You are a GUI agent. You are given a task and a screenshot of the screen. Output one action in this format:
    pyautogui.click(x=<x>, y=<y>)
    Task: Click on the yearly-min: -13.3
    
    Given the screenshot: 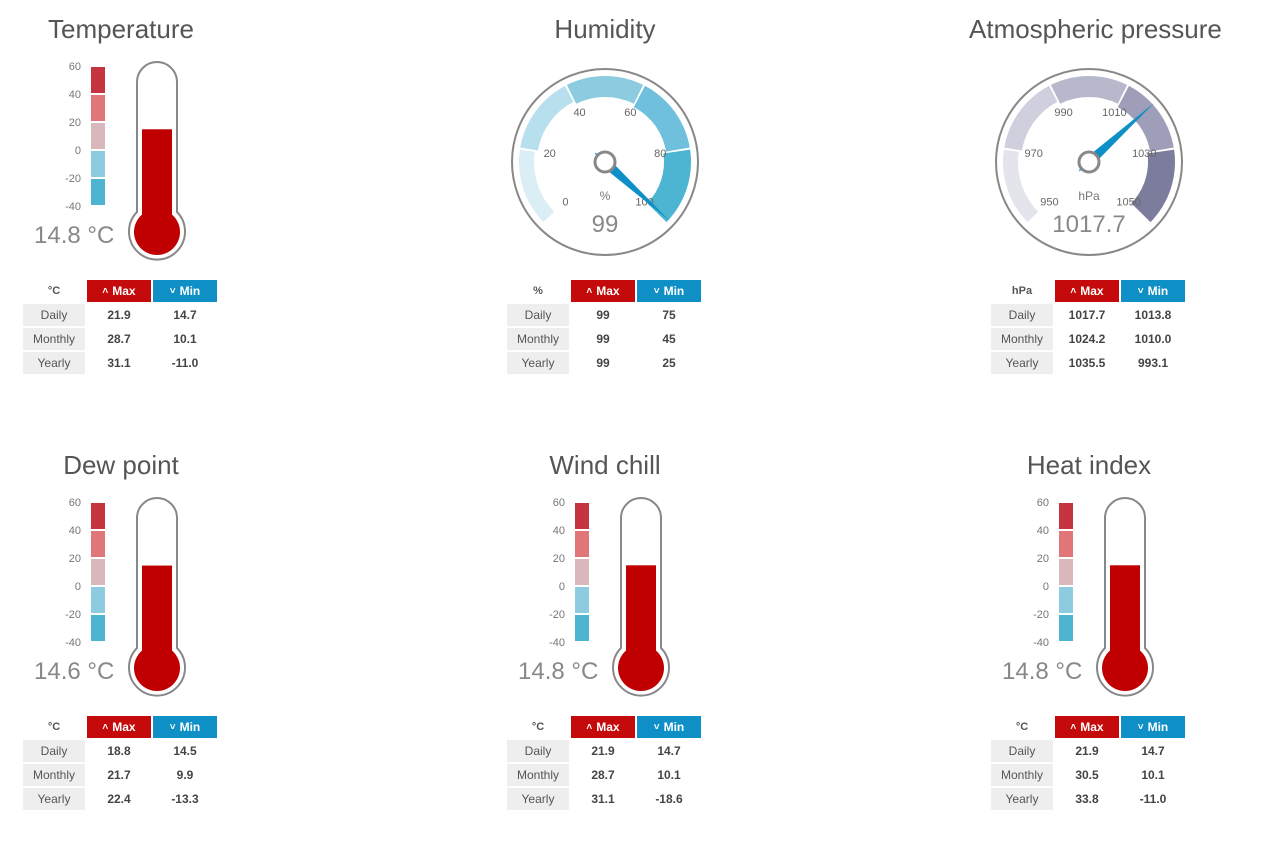 What is the action you would take?
    pyautogui.click(x=185, y=799)
    